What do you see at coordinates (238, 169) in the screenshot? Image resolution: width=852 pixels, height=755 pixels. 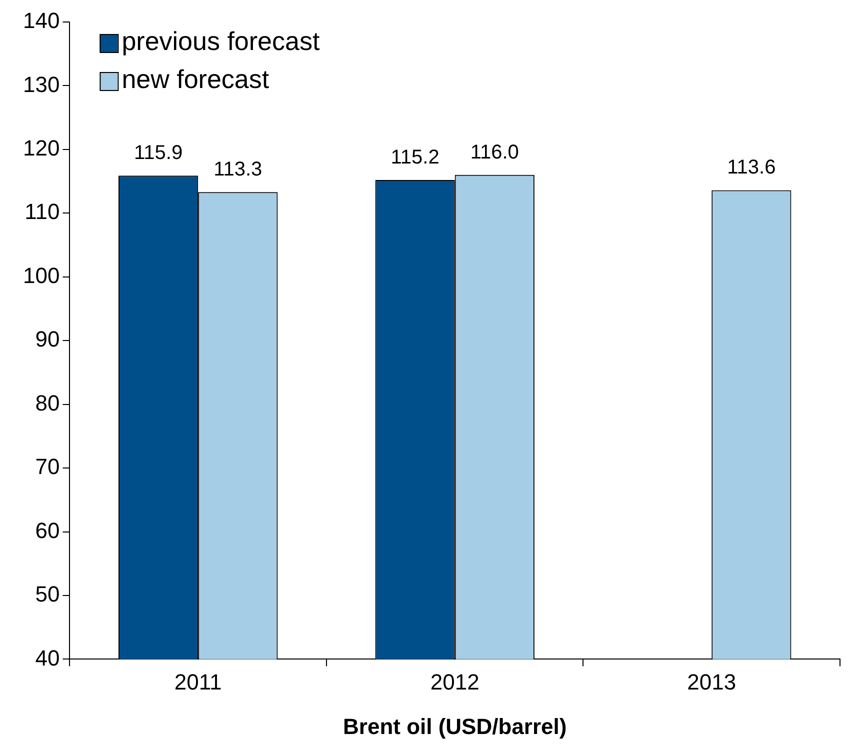 I see `data-label: 113.3` at bounding box center [238, 169].